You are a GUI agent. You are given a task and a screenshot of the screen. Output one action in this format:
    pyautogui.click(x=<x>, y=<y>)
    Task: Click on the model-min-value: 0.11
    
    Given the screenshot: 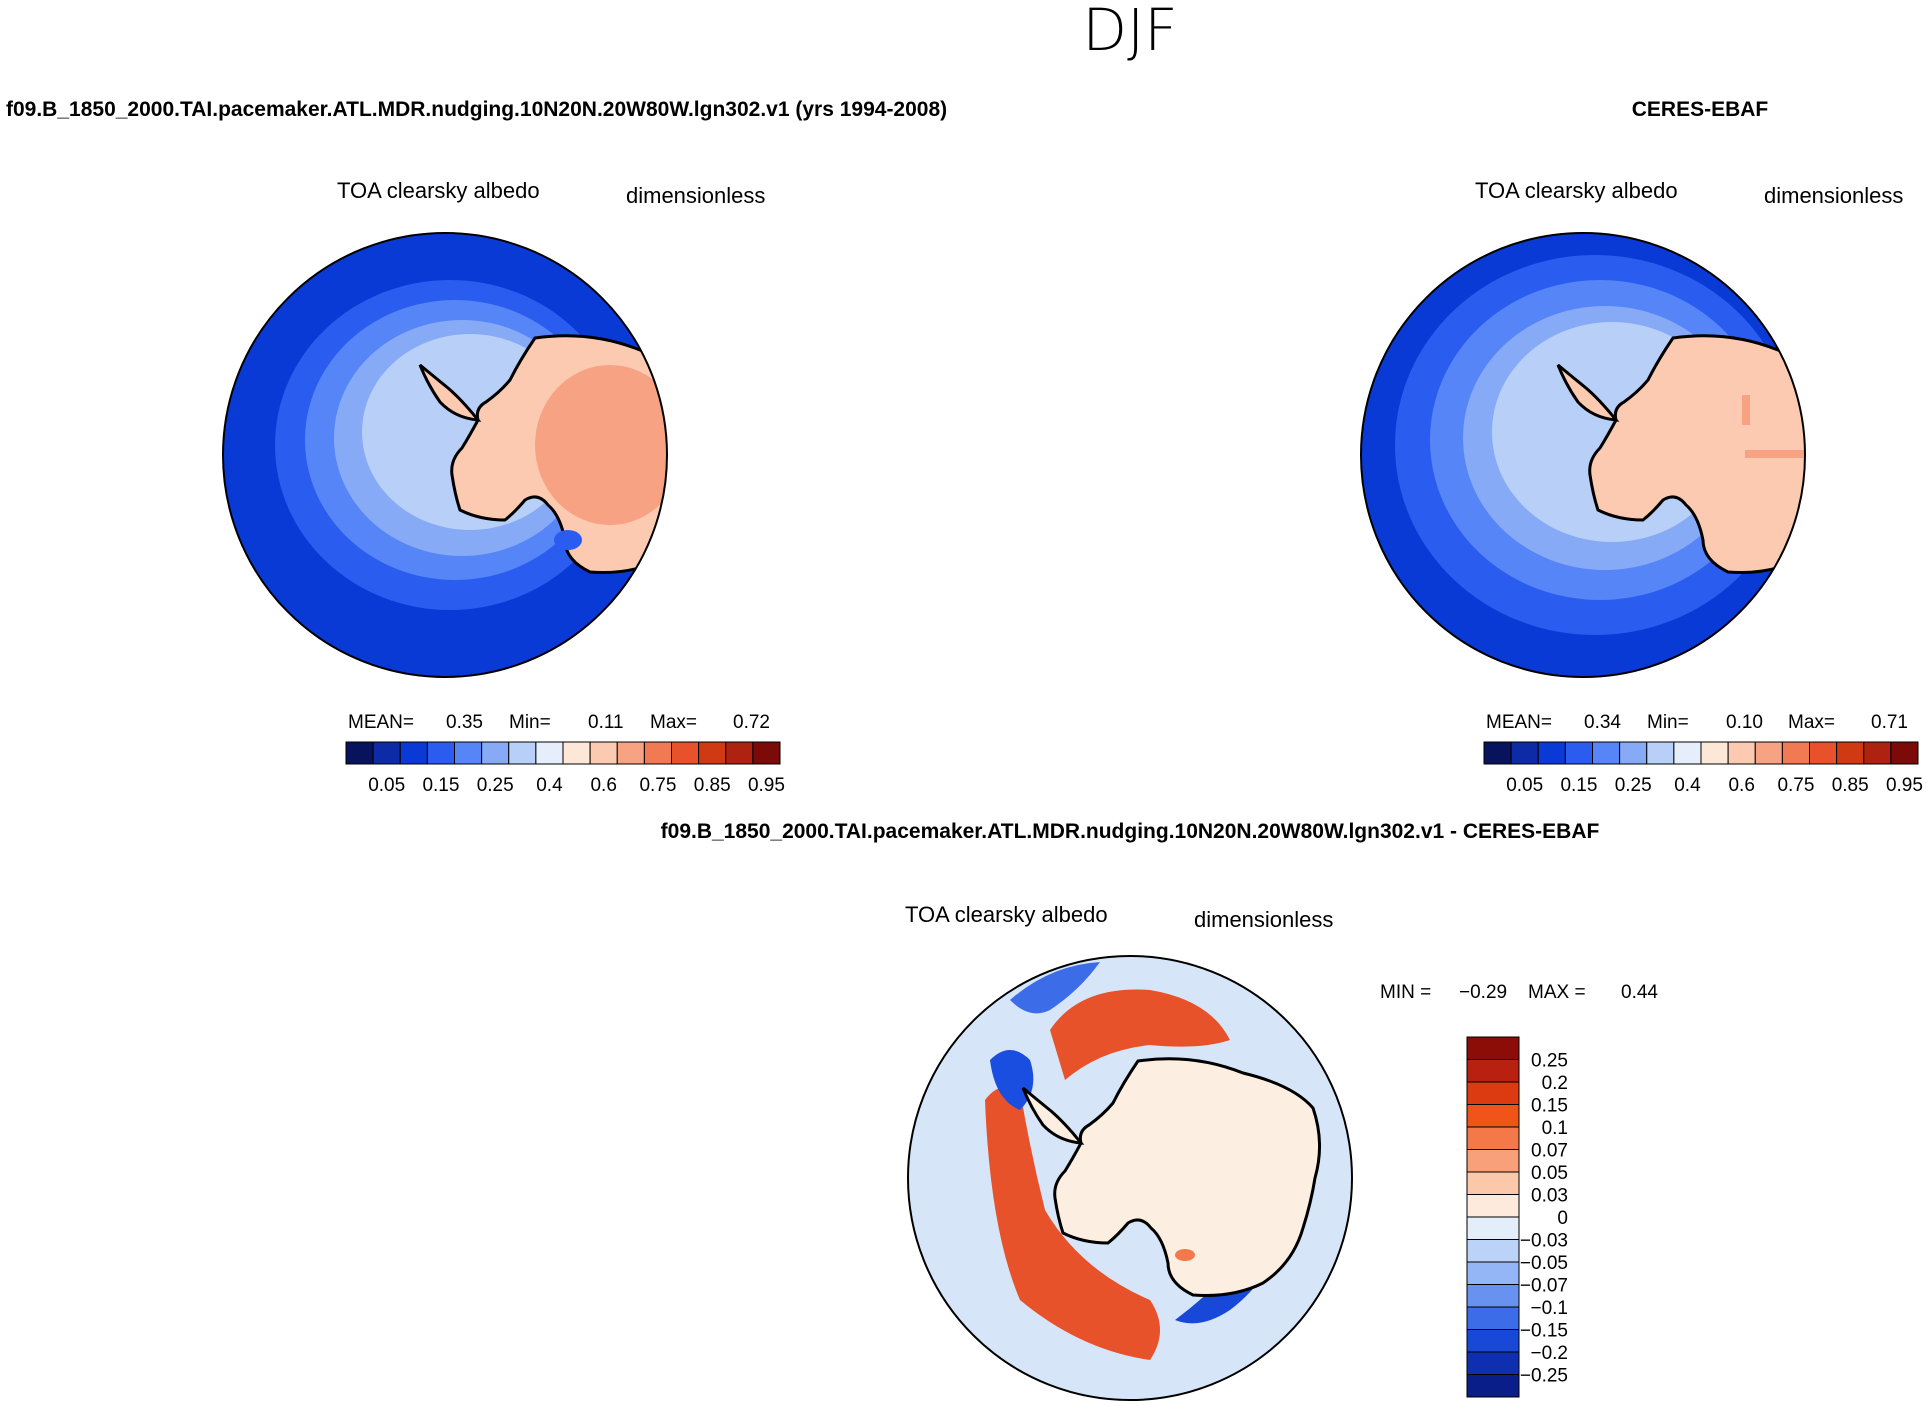 What is the action you would take?
    pyautogui.click(x=606, y=722)
    